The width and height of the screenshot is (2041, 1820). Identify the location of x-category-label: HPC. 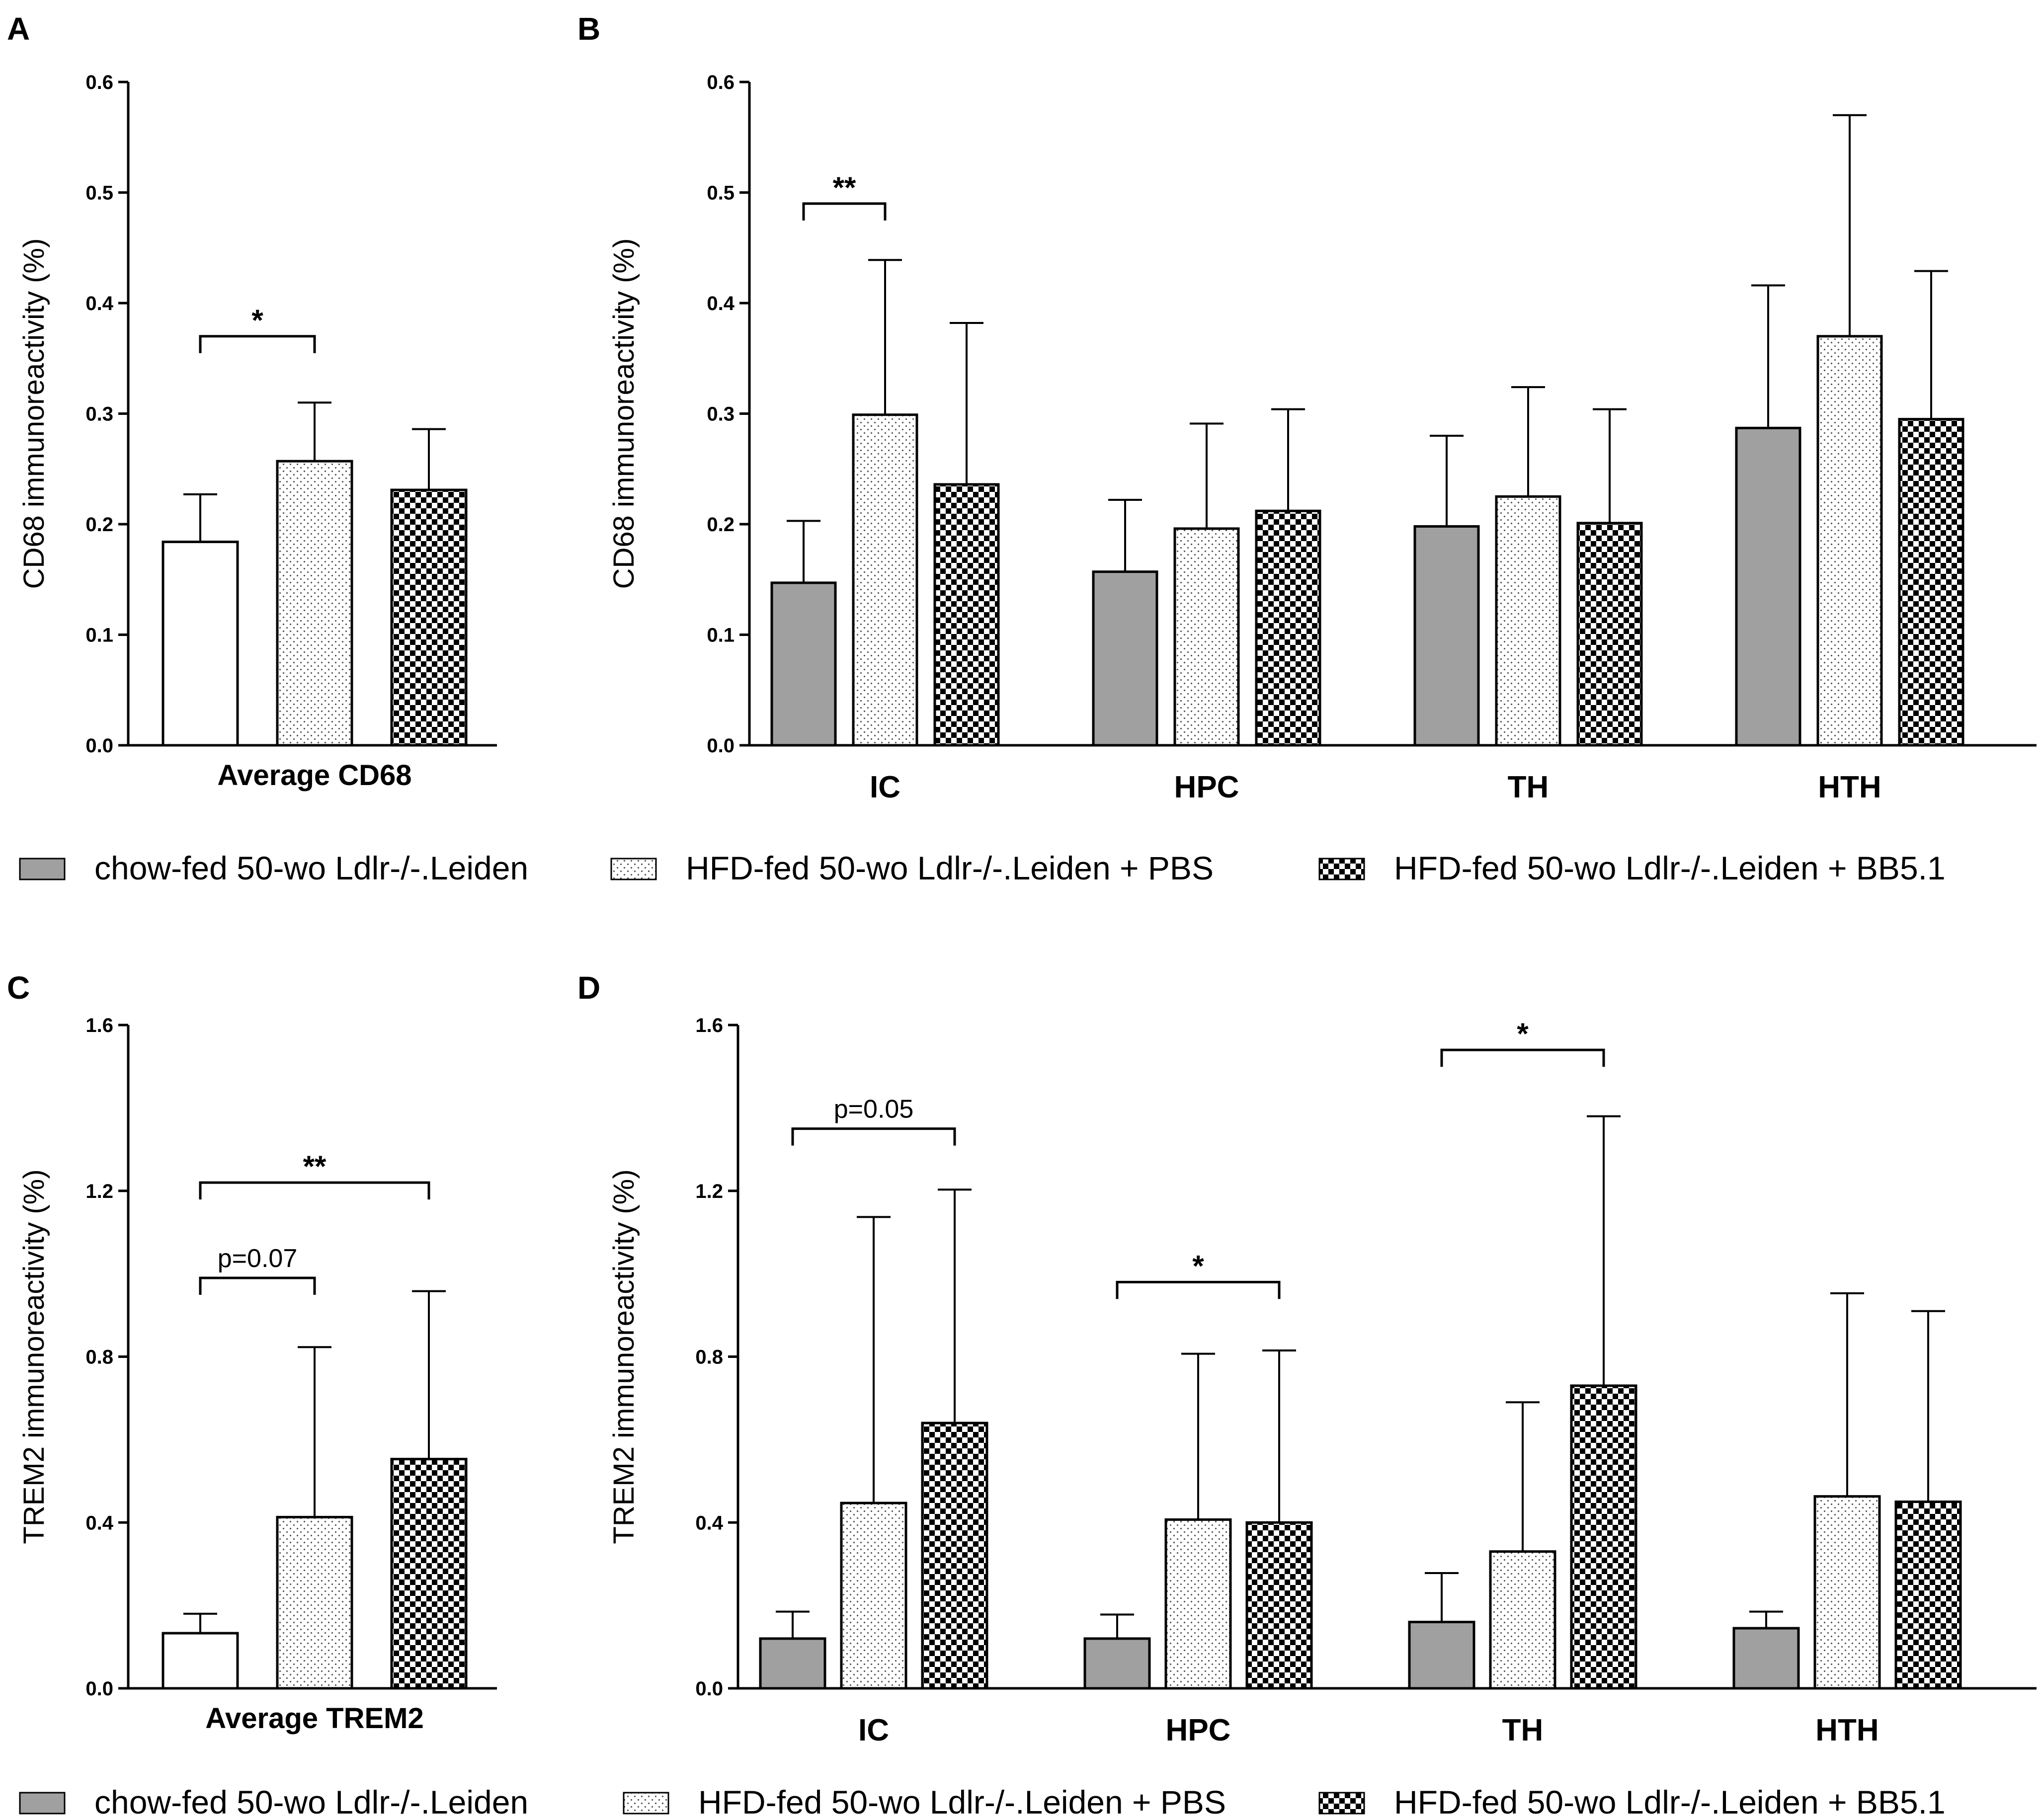
(1206, 787).